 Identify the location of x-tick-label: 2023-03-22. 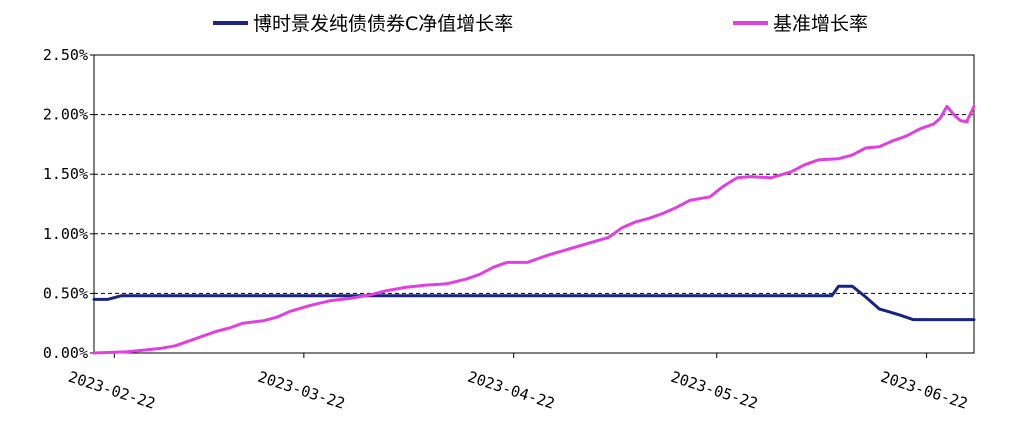
(301, 390).